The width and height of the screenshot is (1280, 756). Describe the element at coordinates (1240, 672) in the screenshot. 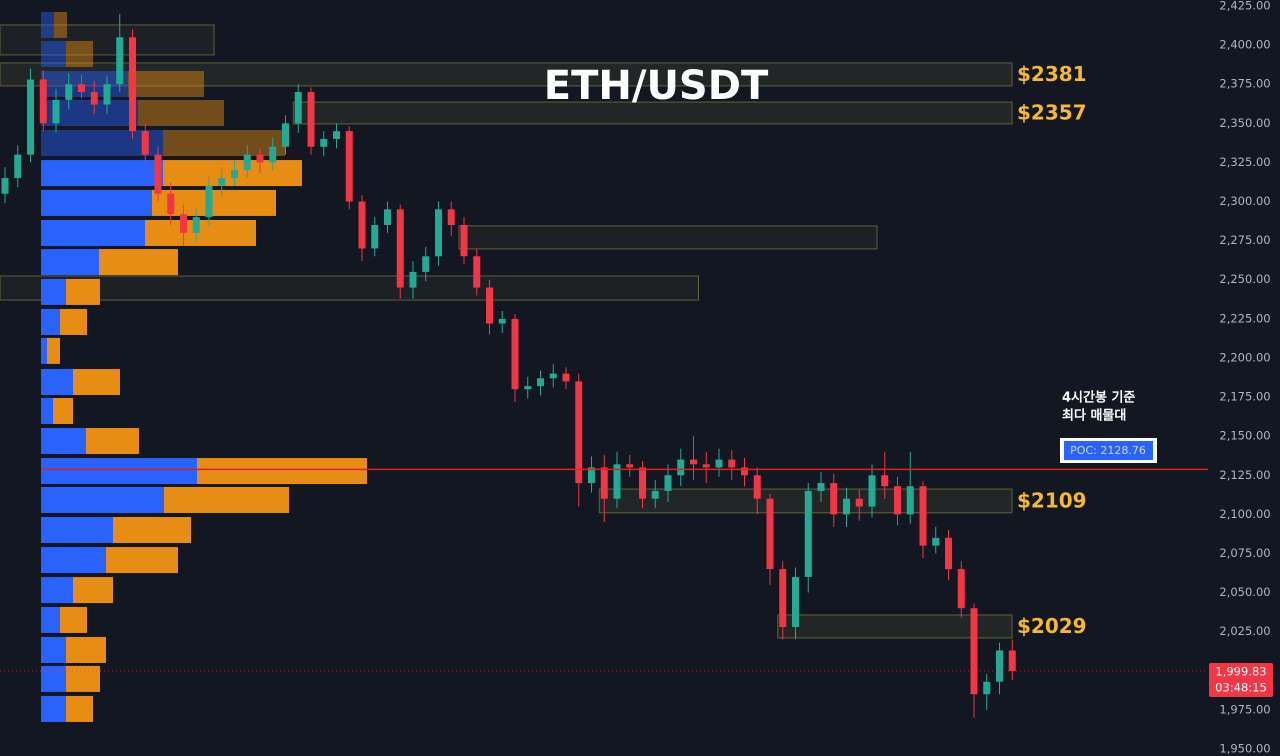

I see `last-price-label: 1,999.83` at that location.